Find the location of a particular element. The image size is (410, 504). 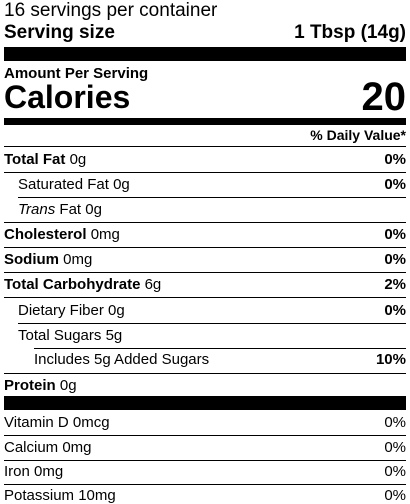

trans-fat-row: Trans Fat 0g is located at coordinates (212, 209).